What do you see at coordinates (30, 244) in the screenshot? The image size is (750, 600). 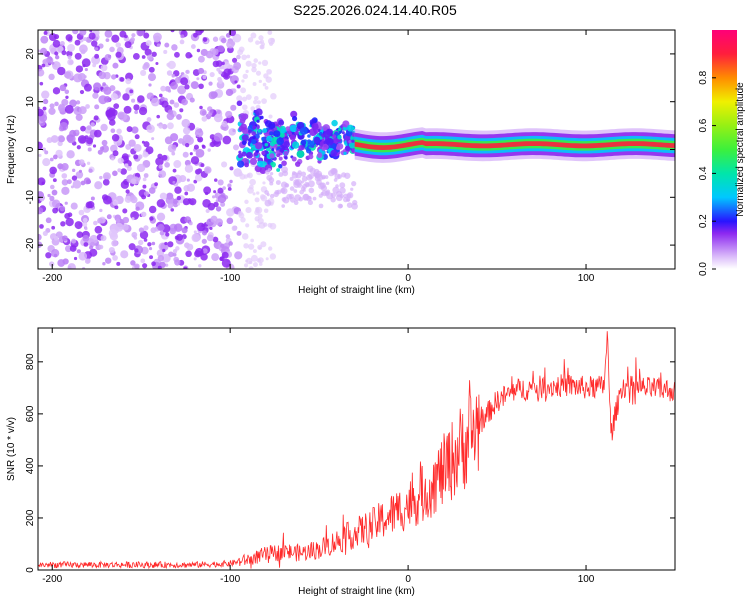 I see `y-tick-label: -20` at bounding box center [30, 244].